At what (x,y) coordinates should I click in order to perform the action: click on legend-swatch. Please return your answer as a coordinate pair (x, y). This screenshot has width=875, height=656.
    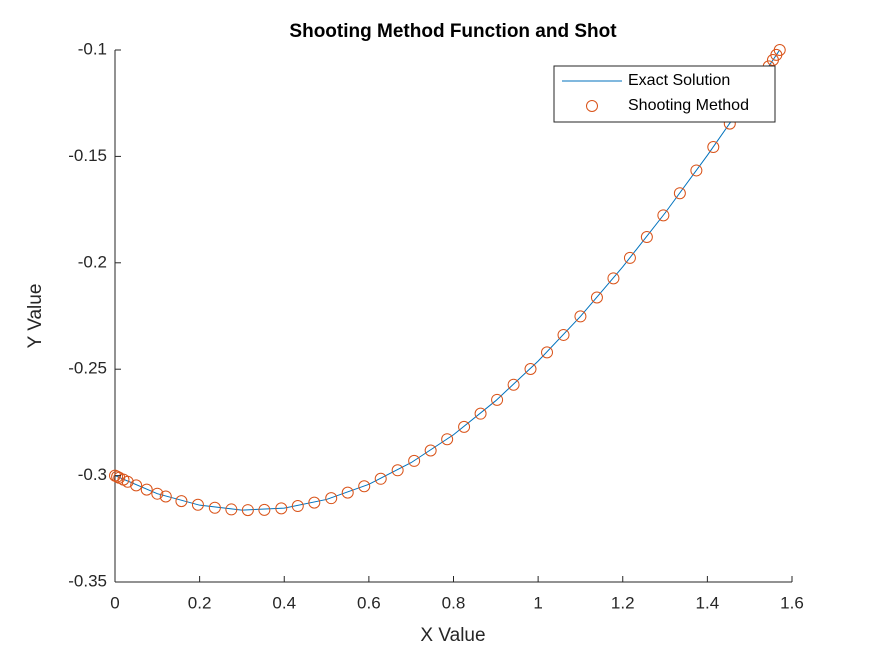
    Looking at the image, I should click on (592, 106).